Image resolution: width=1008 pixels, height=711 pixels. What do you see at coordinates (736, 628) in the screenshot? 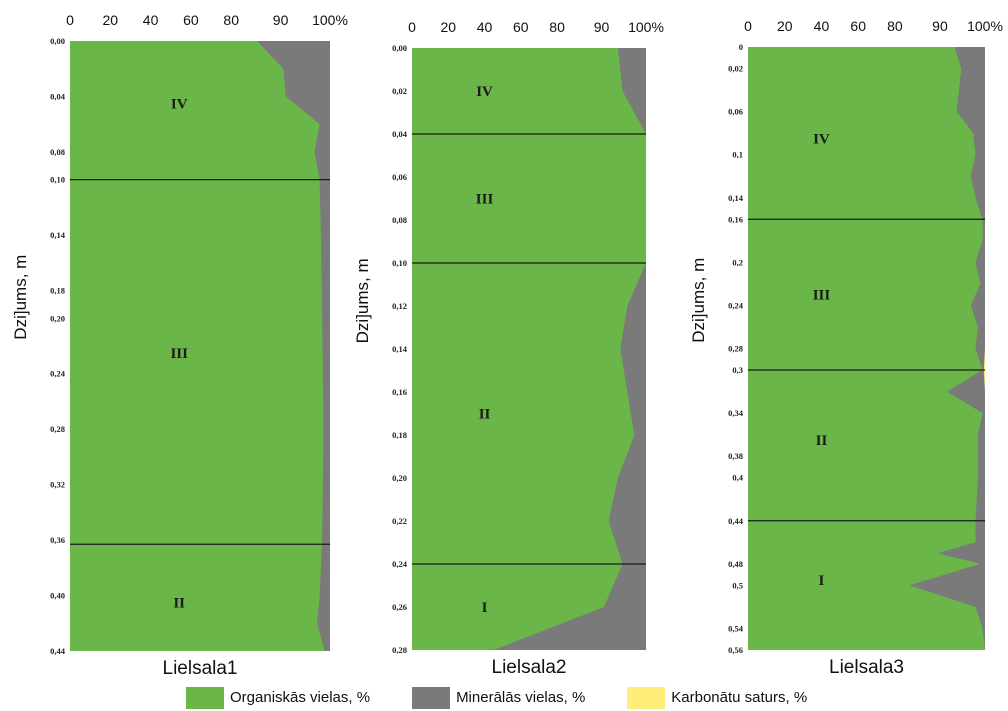
I see `y-tick-label: 0,54` at bounding box center [736, 628].